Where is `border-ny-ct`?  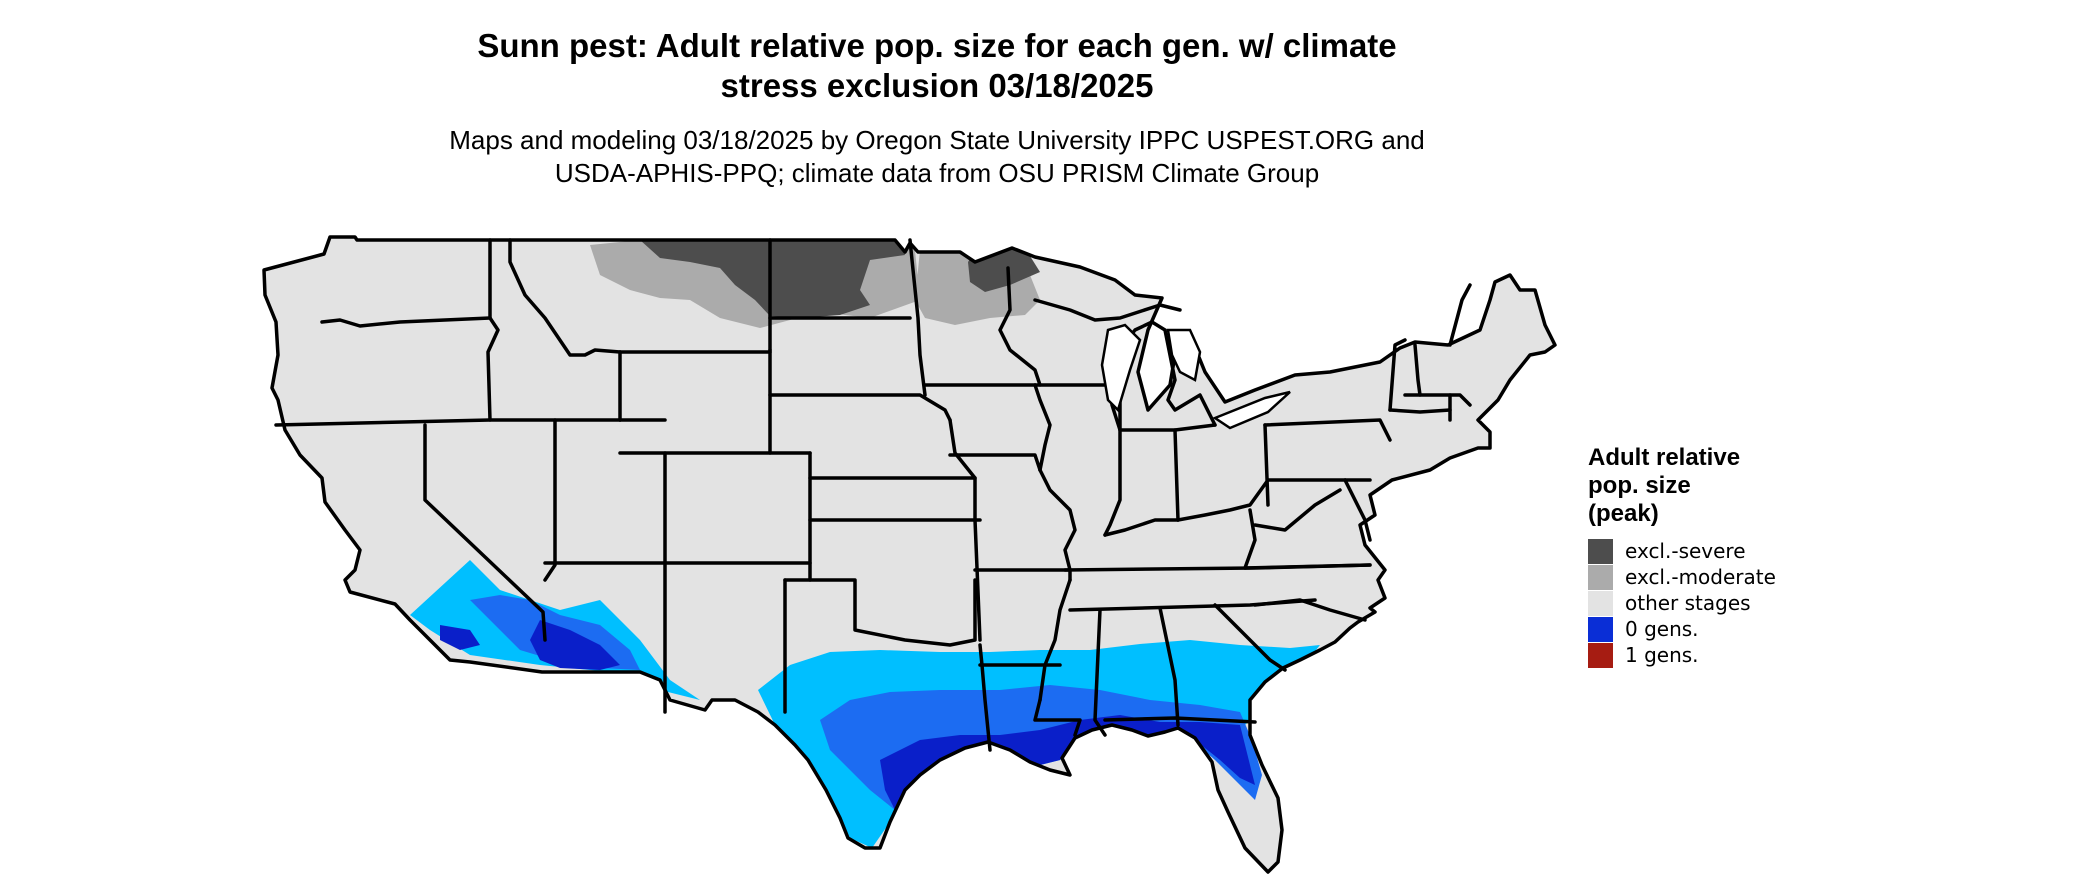
border-ny-ct is located at coordinates (1420, 411).